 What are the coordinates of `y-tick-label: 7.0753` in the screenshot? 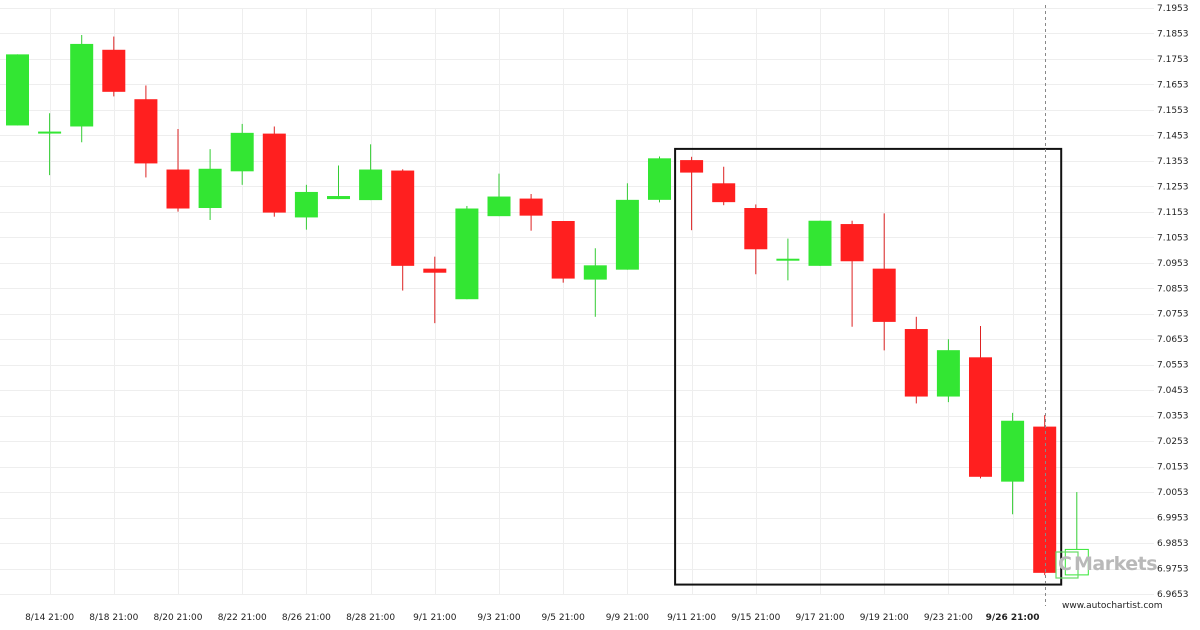 It's located at (1173, 315).